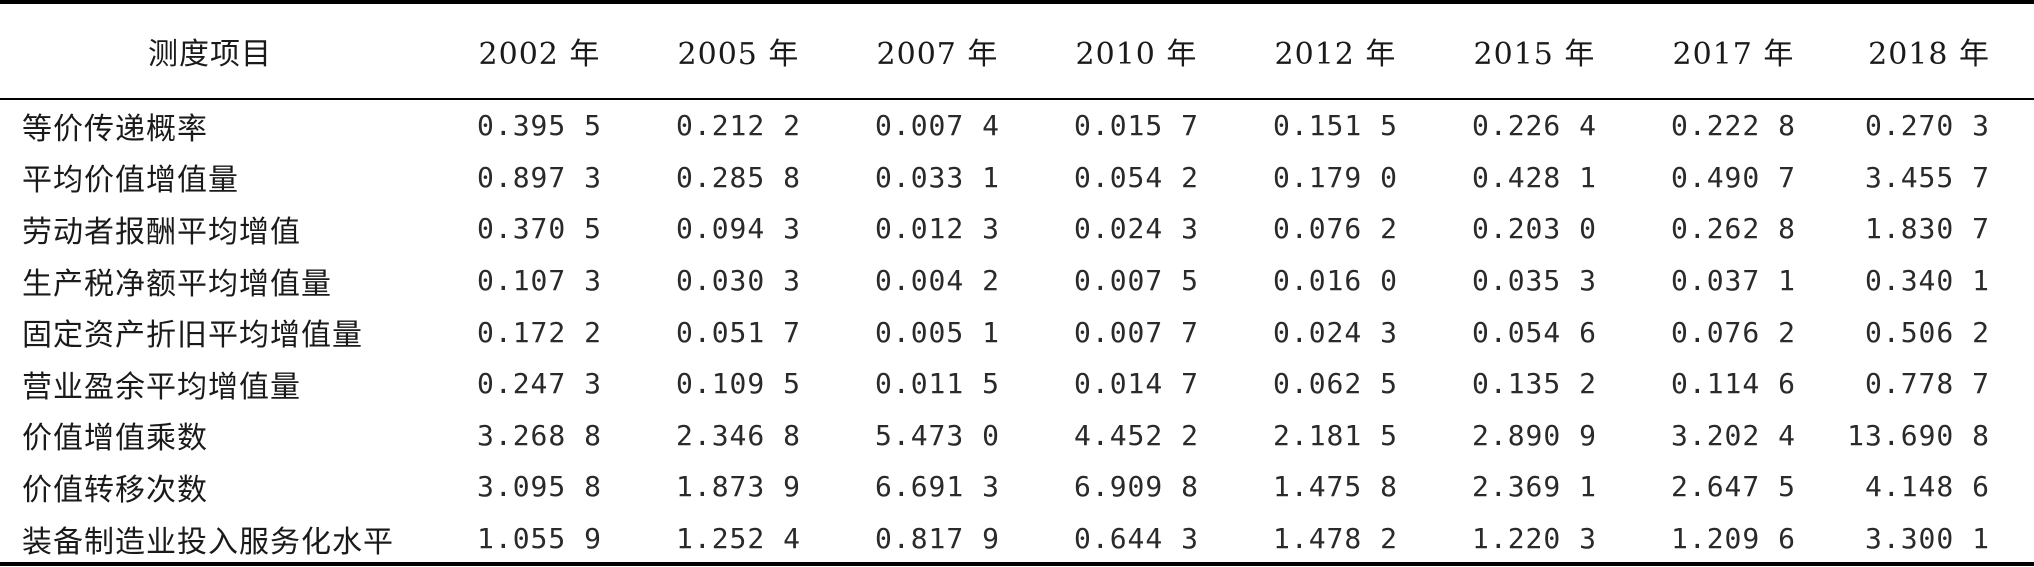  What do you see at coordinates (1017, 2) in the screenshot?
I see `top-rule` at bounding box center [1017, 2].